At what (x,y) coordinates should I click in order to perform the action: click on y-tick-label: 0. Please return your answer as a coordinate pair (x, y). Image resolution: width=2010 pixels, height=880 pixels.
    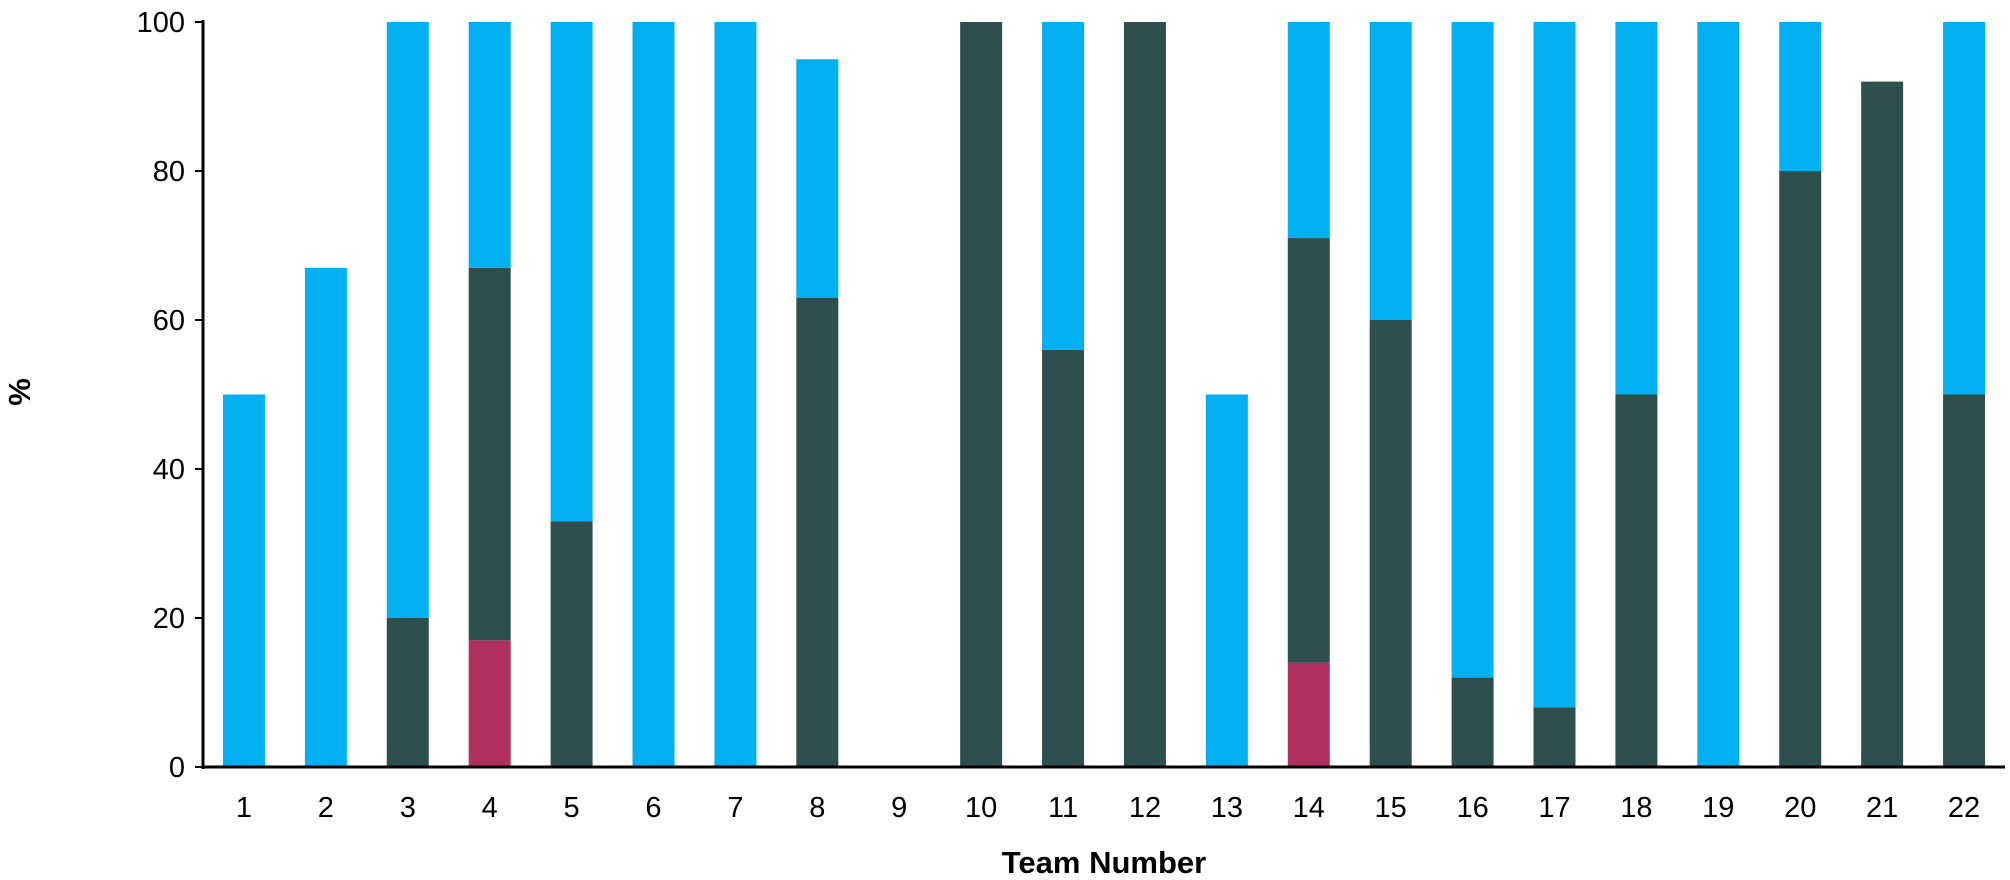
    Looking at the image, I should click on (177, 768).